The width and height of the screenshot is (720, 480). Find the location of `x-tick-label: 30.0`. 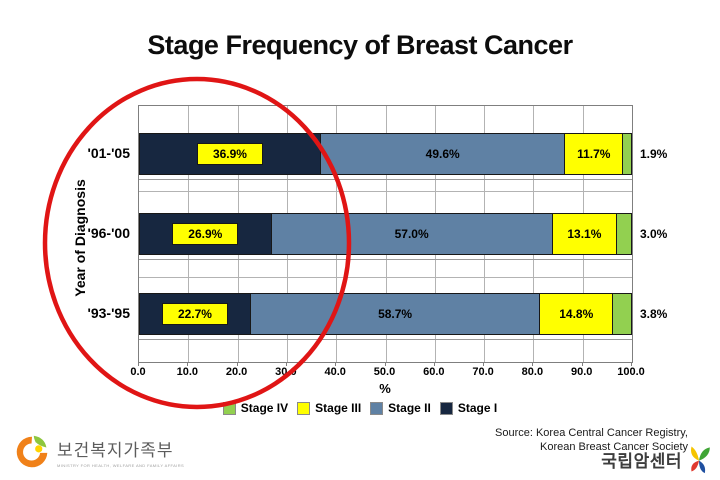

x-tick-label: 30.0 is located at coordinates (286, 372).